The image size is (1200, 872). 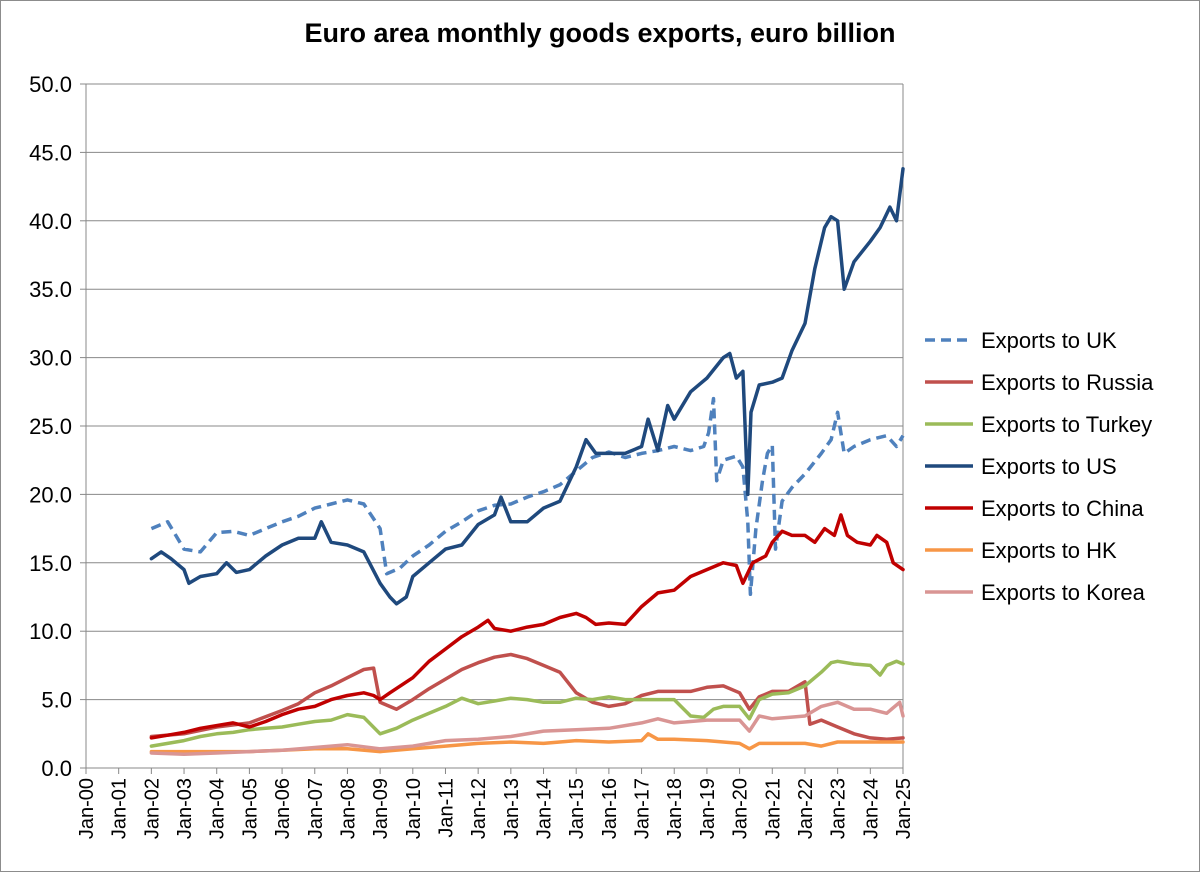 What do you see at coordinates (1049, 550) in the screenshot?
I see `legend-label-exports-to-hk: Exports to HK` at bounding box center [1049, 550].